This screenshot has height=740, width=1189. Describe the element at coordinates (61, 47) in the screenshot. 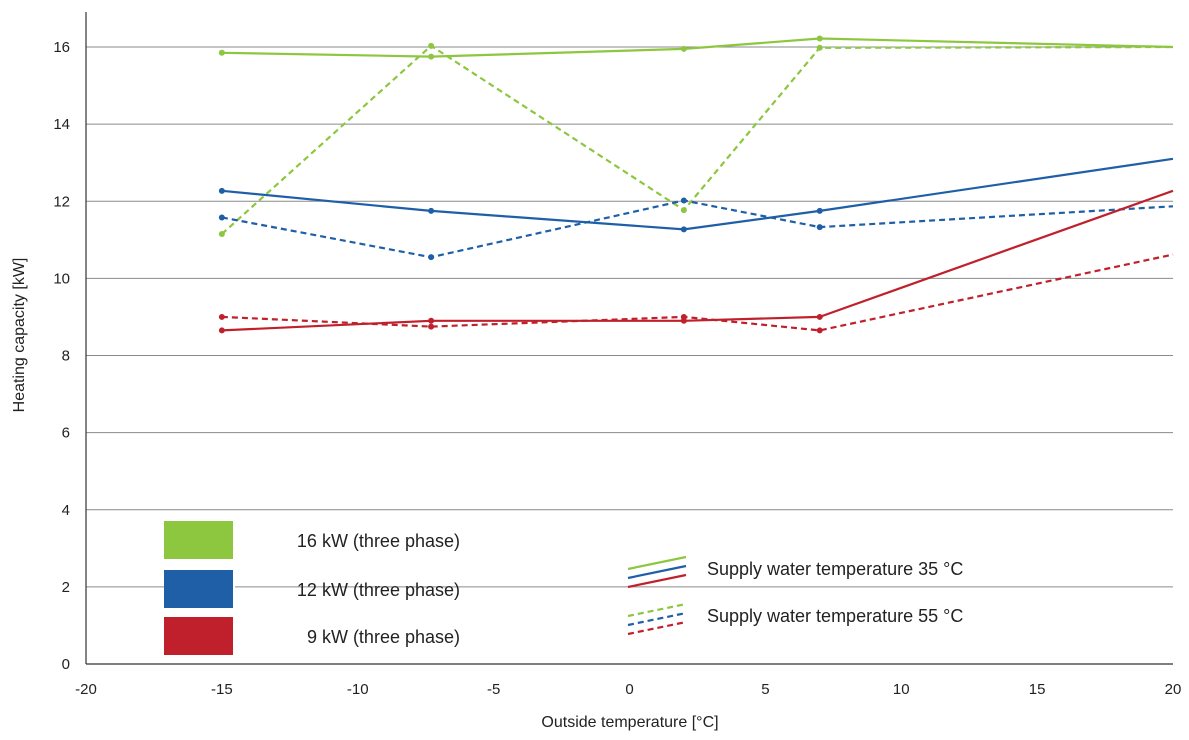

I see `y-tick-label: 16` at that location.